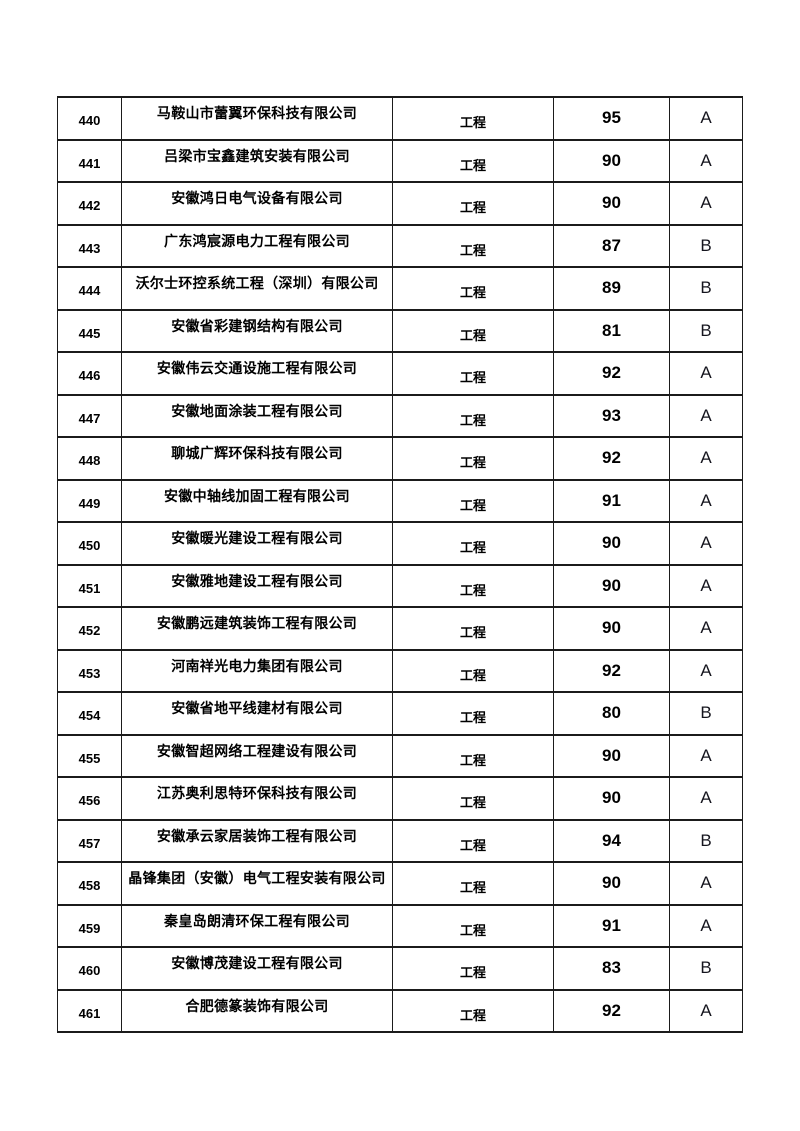 The width and height of the screenshot is (800, 1131). What do you see at coordinates (257, 713) in the screenshot?
I see `company-name-cell: 安徽省地平线建材有限公司` at bounding box center [257, 713].